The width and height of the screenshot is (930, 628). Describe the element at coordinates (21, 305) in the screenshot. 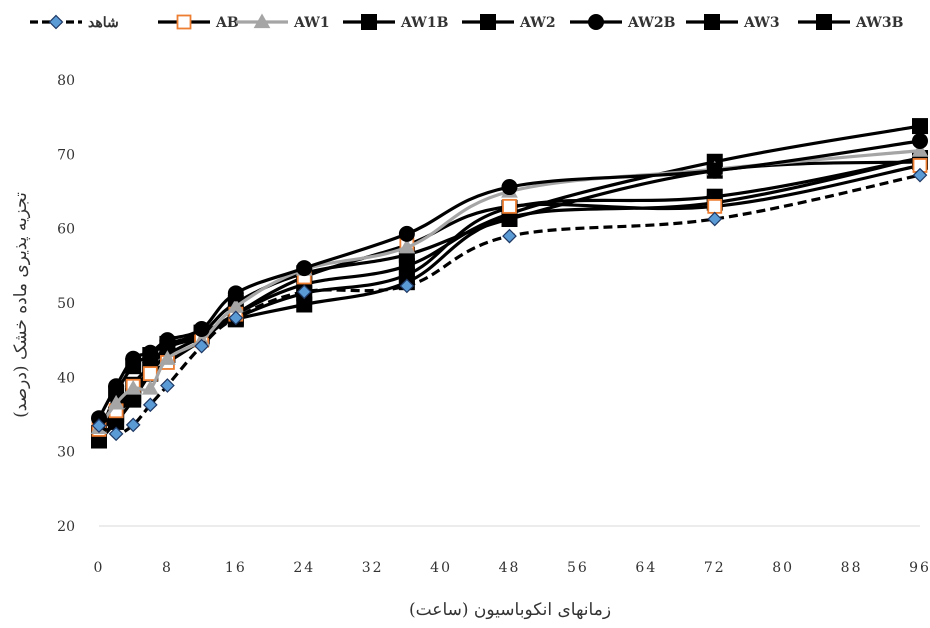

I see `y-axis-title: تجزیه پذیری ماده خشک (درصد)` at that location.